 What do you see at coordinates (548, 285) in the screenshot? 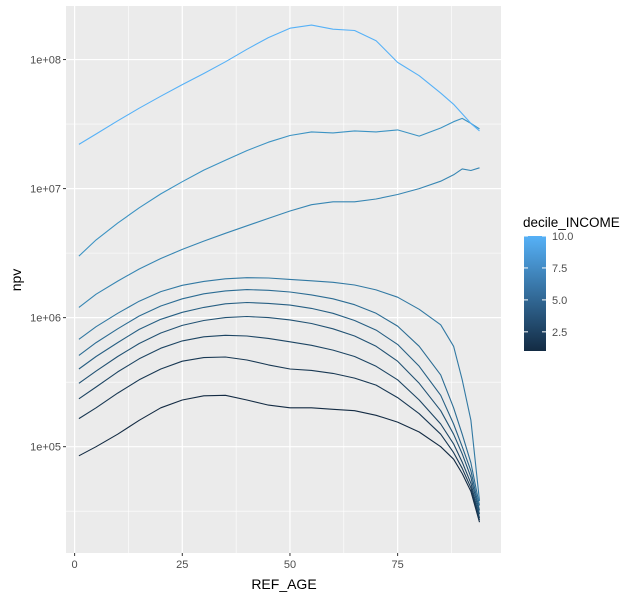
I see `legend-ticks: 2.5 5.0 7.5 10.0` at bounding box center [548, 285].